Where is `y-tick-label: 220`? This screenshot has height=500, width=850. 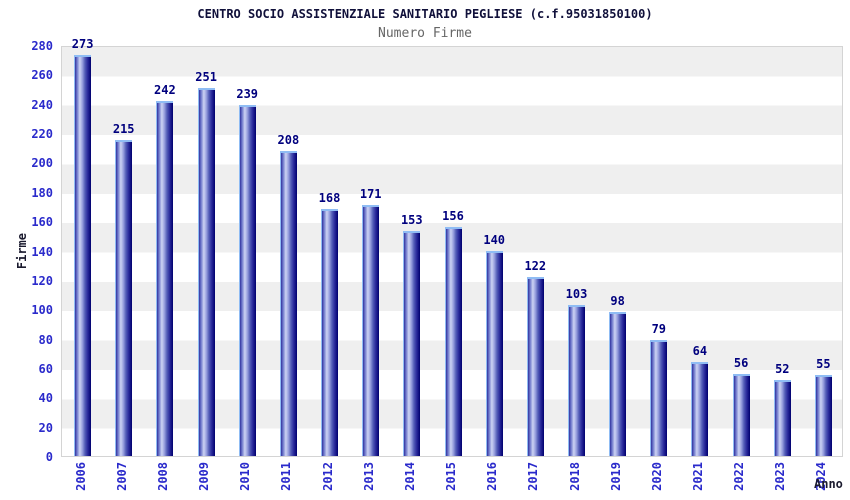 y-tick-label: 220 is located at coordinates (42, 134).